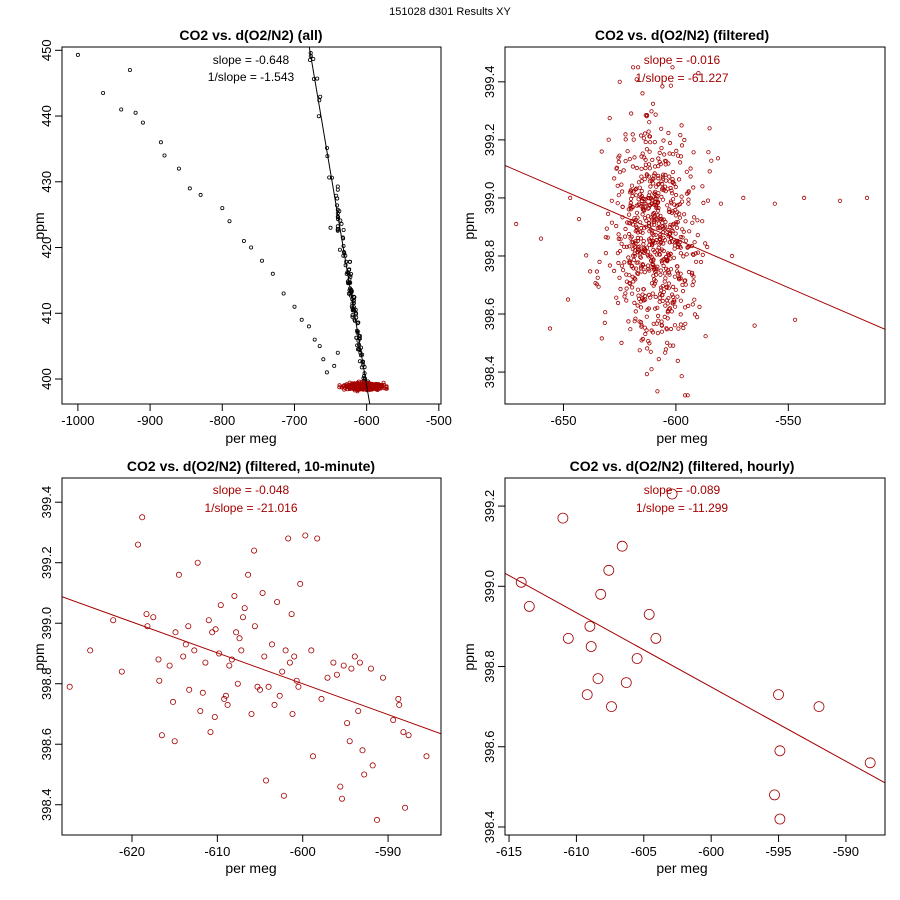 The image size is (900, 900). What do you see at coordinates (46, 804) in the screenshot?
I see `y-tick-label: 398.4` at bounding box center [46, 804].